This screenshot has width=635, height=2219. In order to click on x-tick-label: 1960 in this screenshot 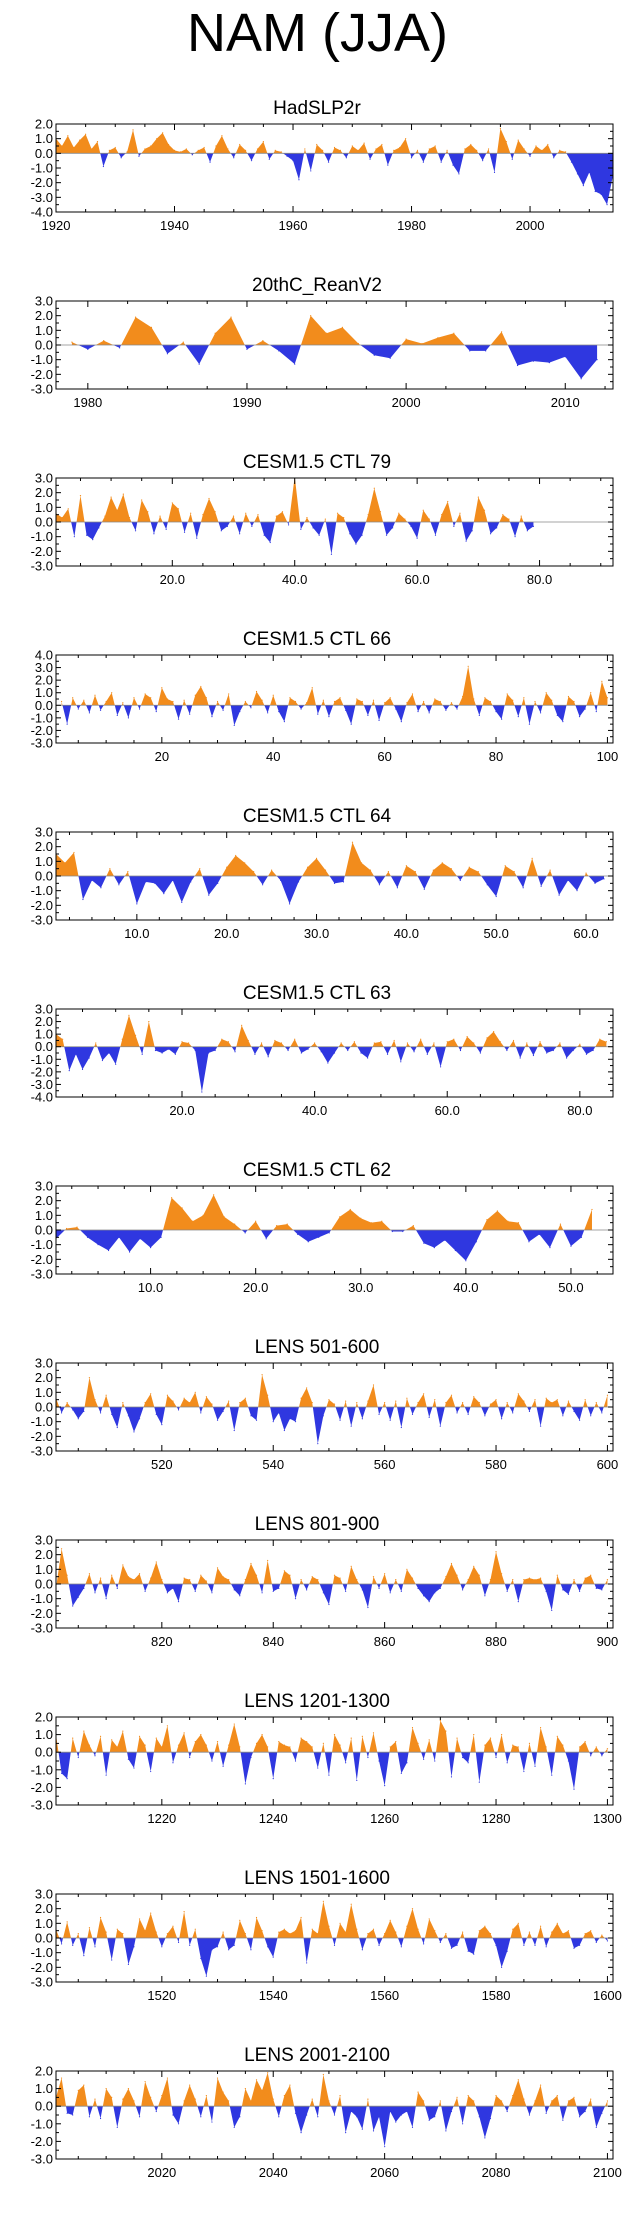, I will do `click(293, 225)`.